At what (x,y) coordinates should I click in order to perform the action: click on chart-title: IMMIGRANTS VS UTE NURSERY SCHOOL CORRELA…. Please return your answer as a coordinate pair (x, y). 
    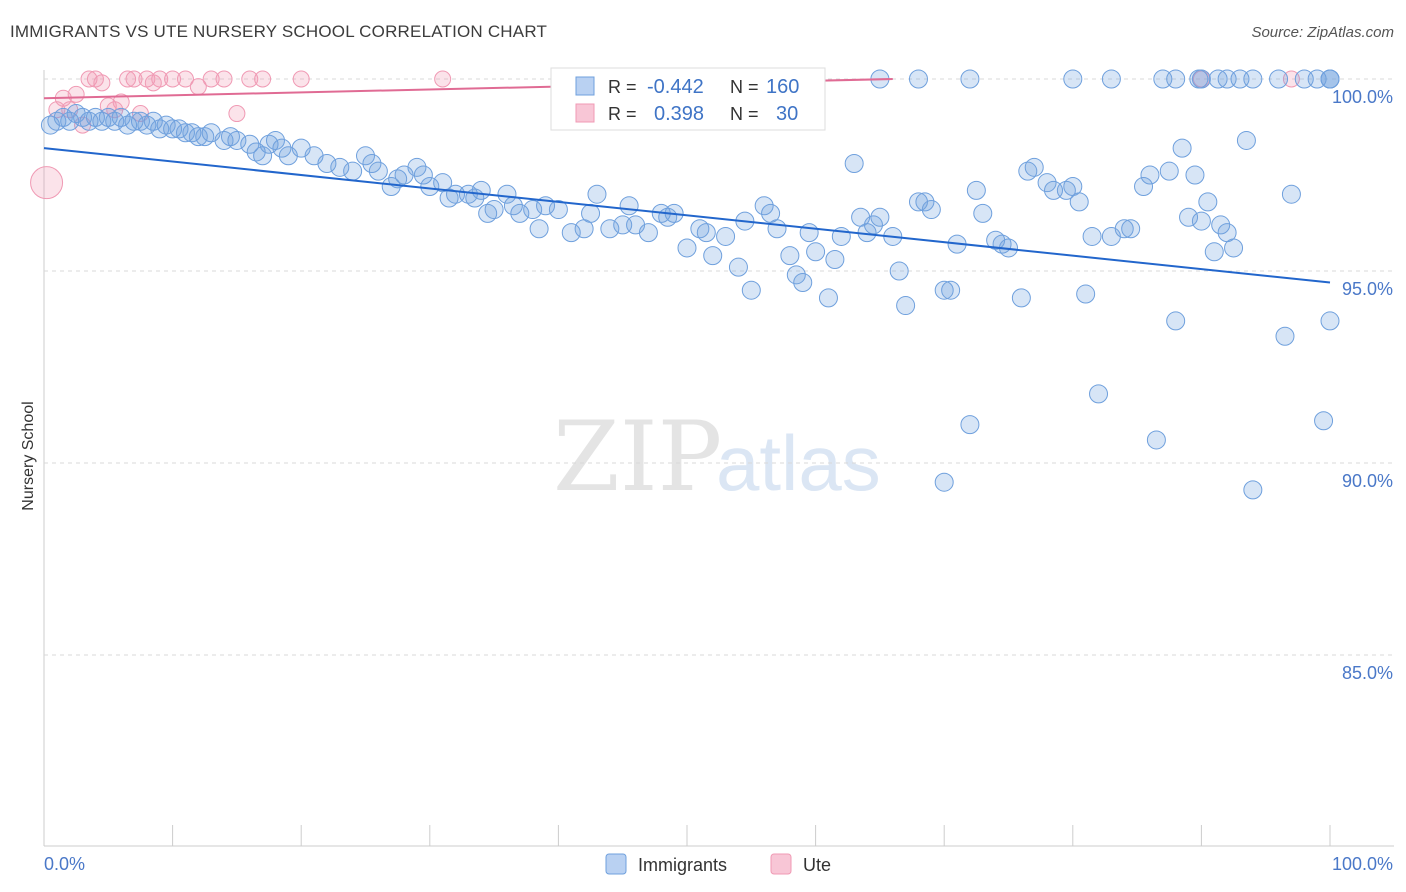
    Looking at the image, I should click on (279, 31).